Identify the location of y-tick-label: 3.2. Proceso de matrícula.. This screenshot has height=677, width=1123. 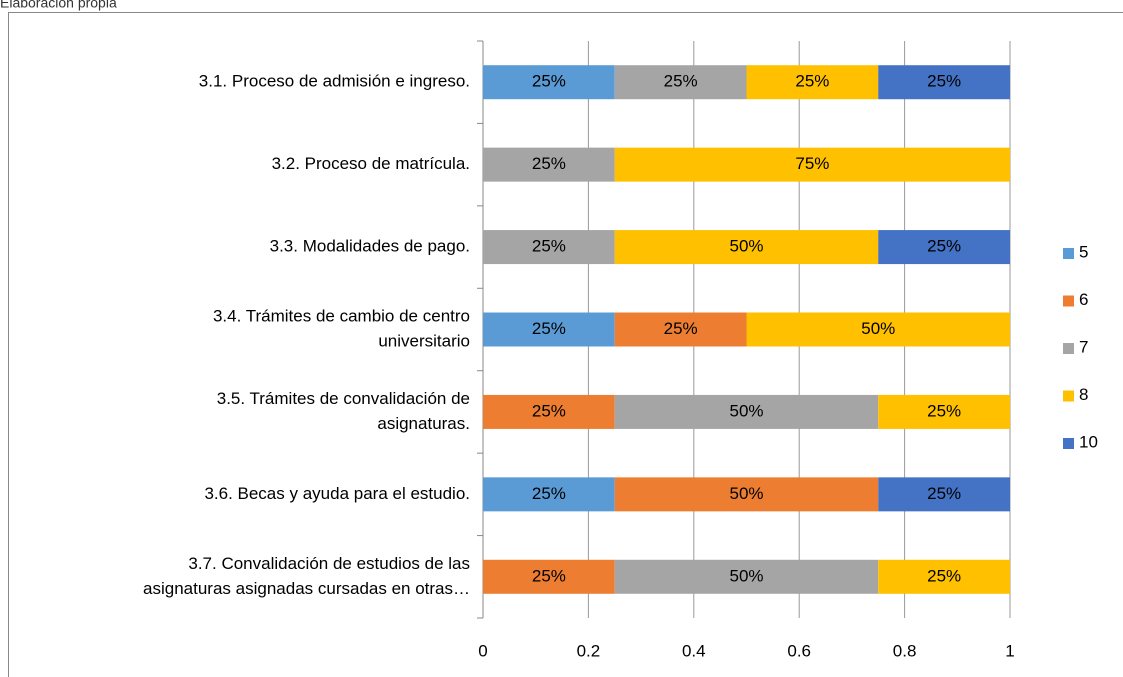
(371, 163).